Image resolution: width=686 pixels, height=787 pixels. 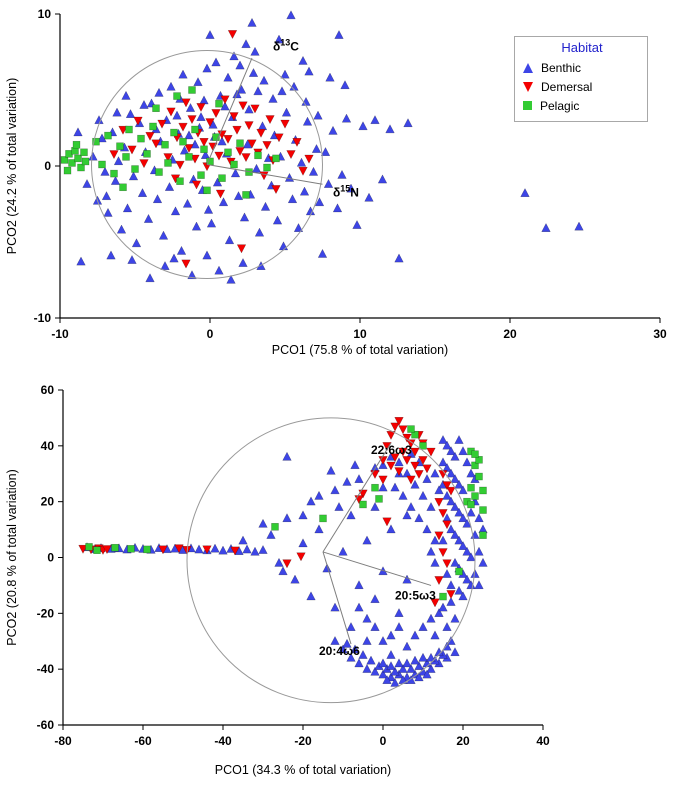 What do you see at coordinates (46, 725) in the screenshot?
I see `y-tick-label: -60` at bounding box center [46, 725].